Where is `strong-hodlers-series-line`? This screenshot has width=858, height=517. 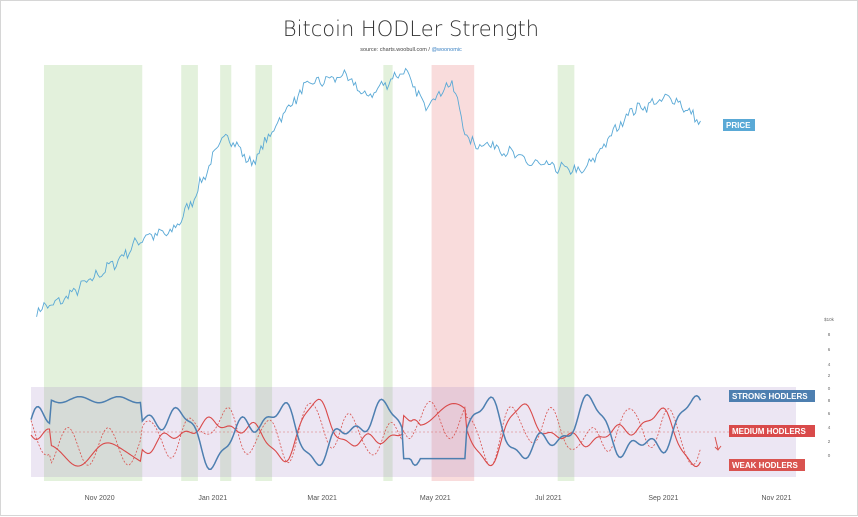 strong-hodlers-series-line is located at coordinates (366, 431).